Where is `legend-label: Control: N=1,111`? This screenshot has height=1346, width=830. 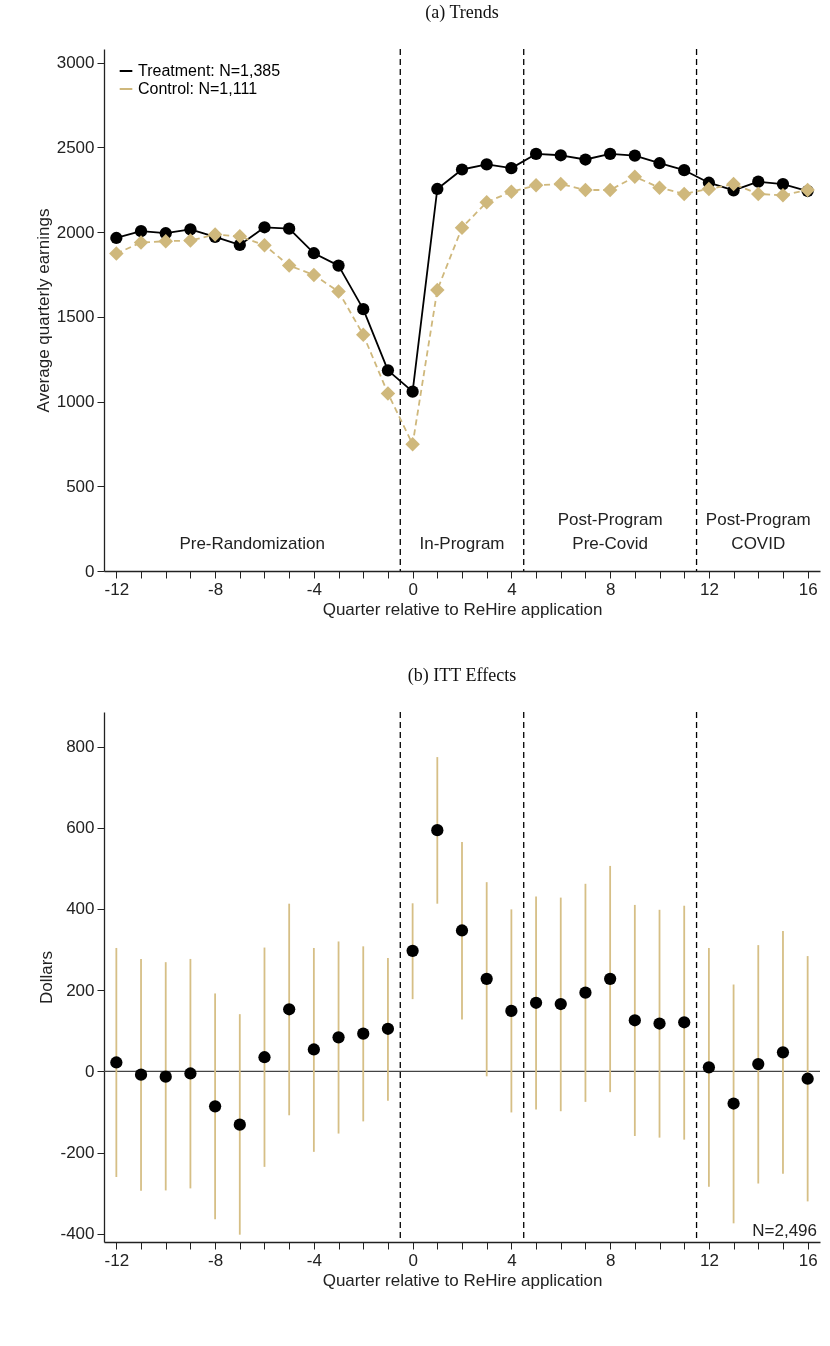 legend-label: Control: N=1,111 is located at coordinates (198, 88).